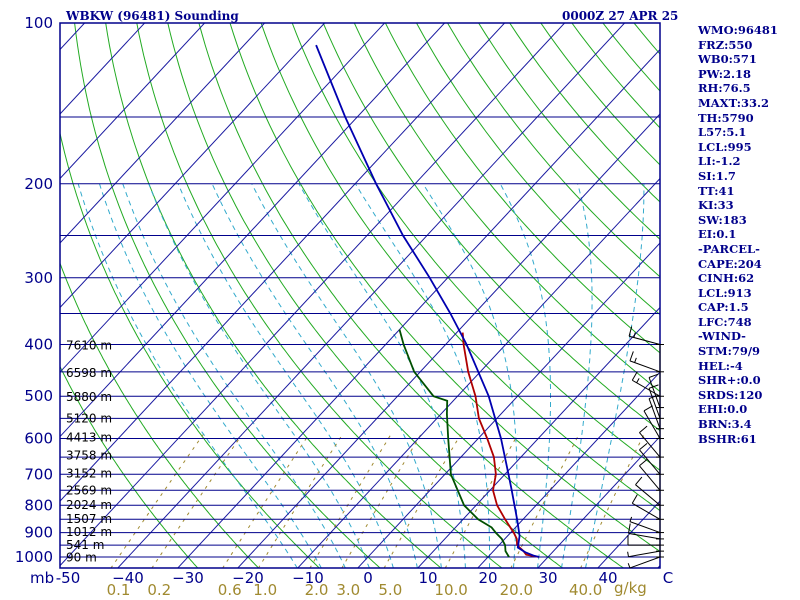 This screenshot has width=800, height=600. Describe the element at coordinates (265, 590) in the screenshot. I see `mixing-ratio-label: 1.0` at that location.